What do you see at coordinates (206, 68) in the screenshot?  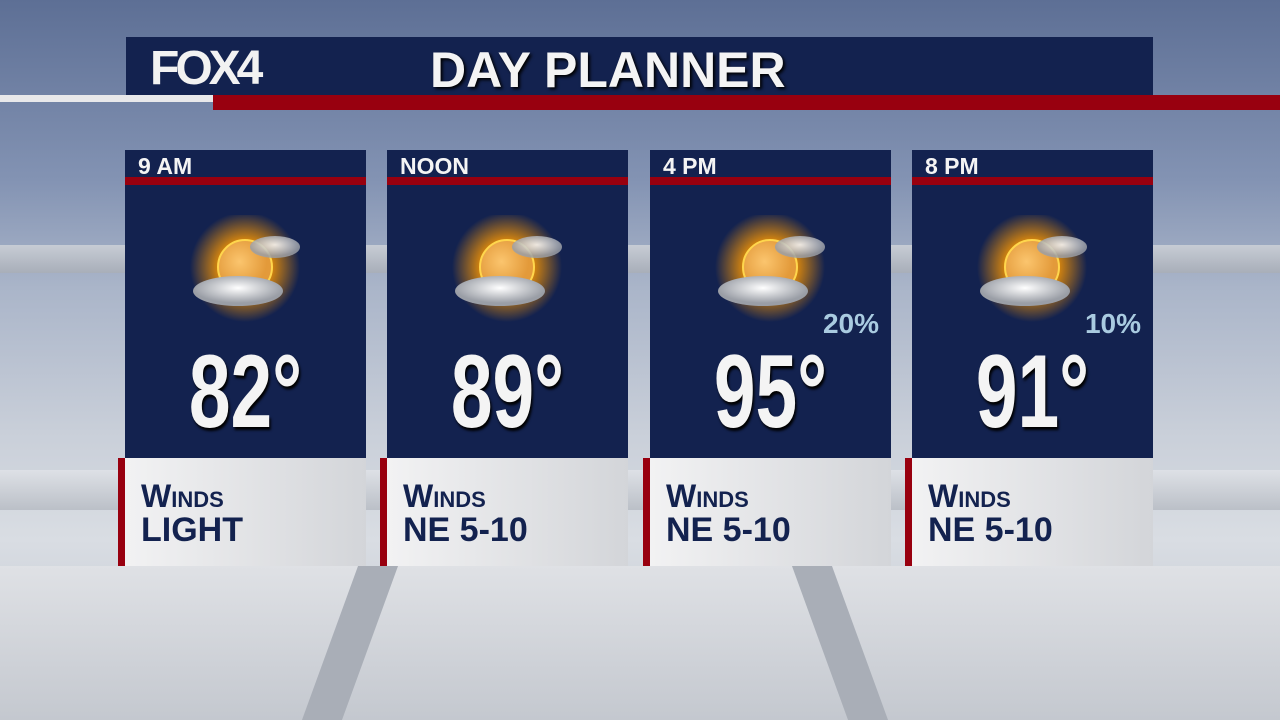 I see `fox4-logo: FOX4` at bounding box center [206, 68].